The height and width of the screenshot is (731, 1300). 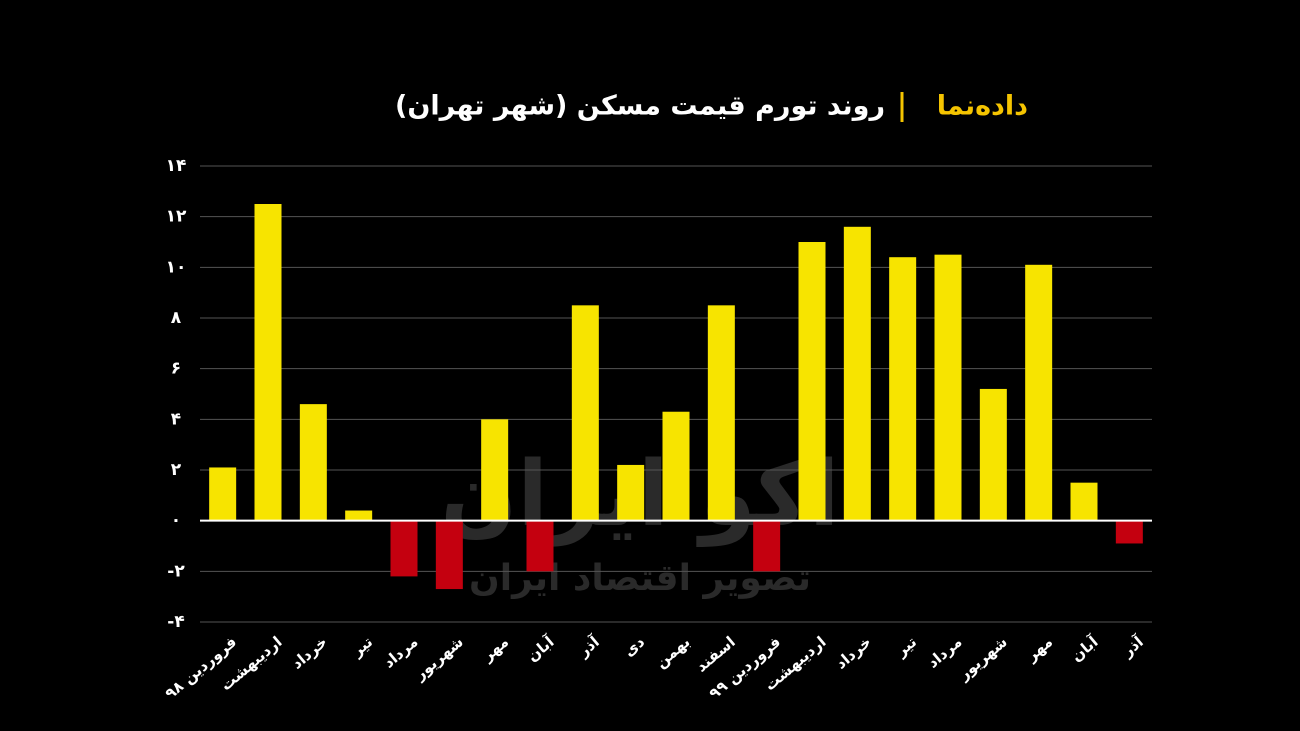 I want to click on x-tick-label: بهمن, so click(x=673, y=652).